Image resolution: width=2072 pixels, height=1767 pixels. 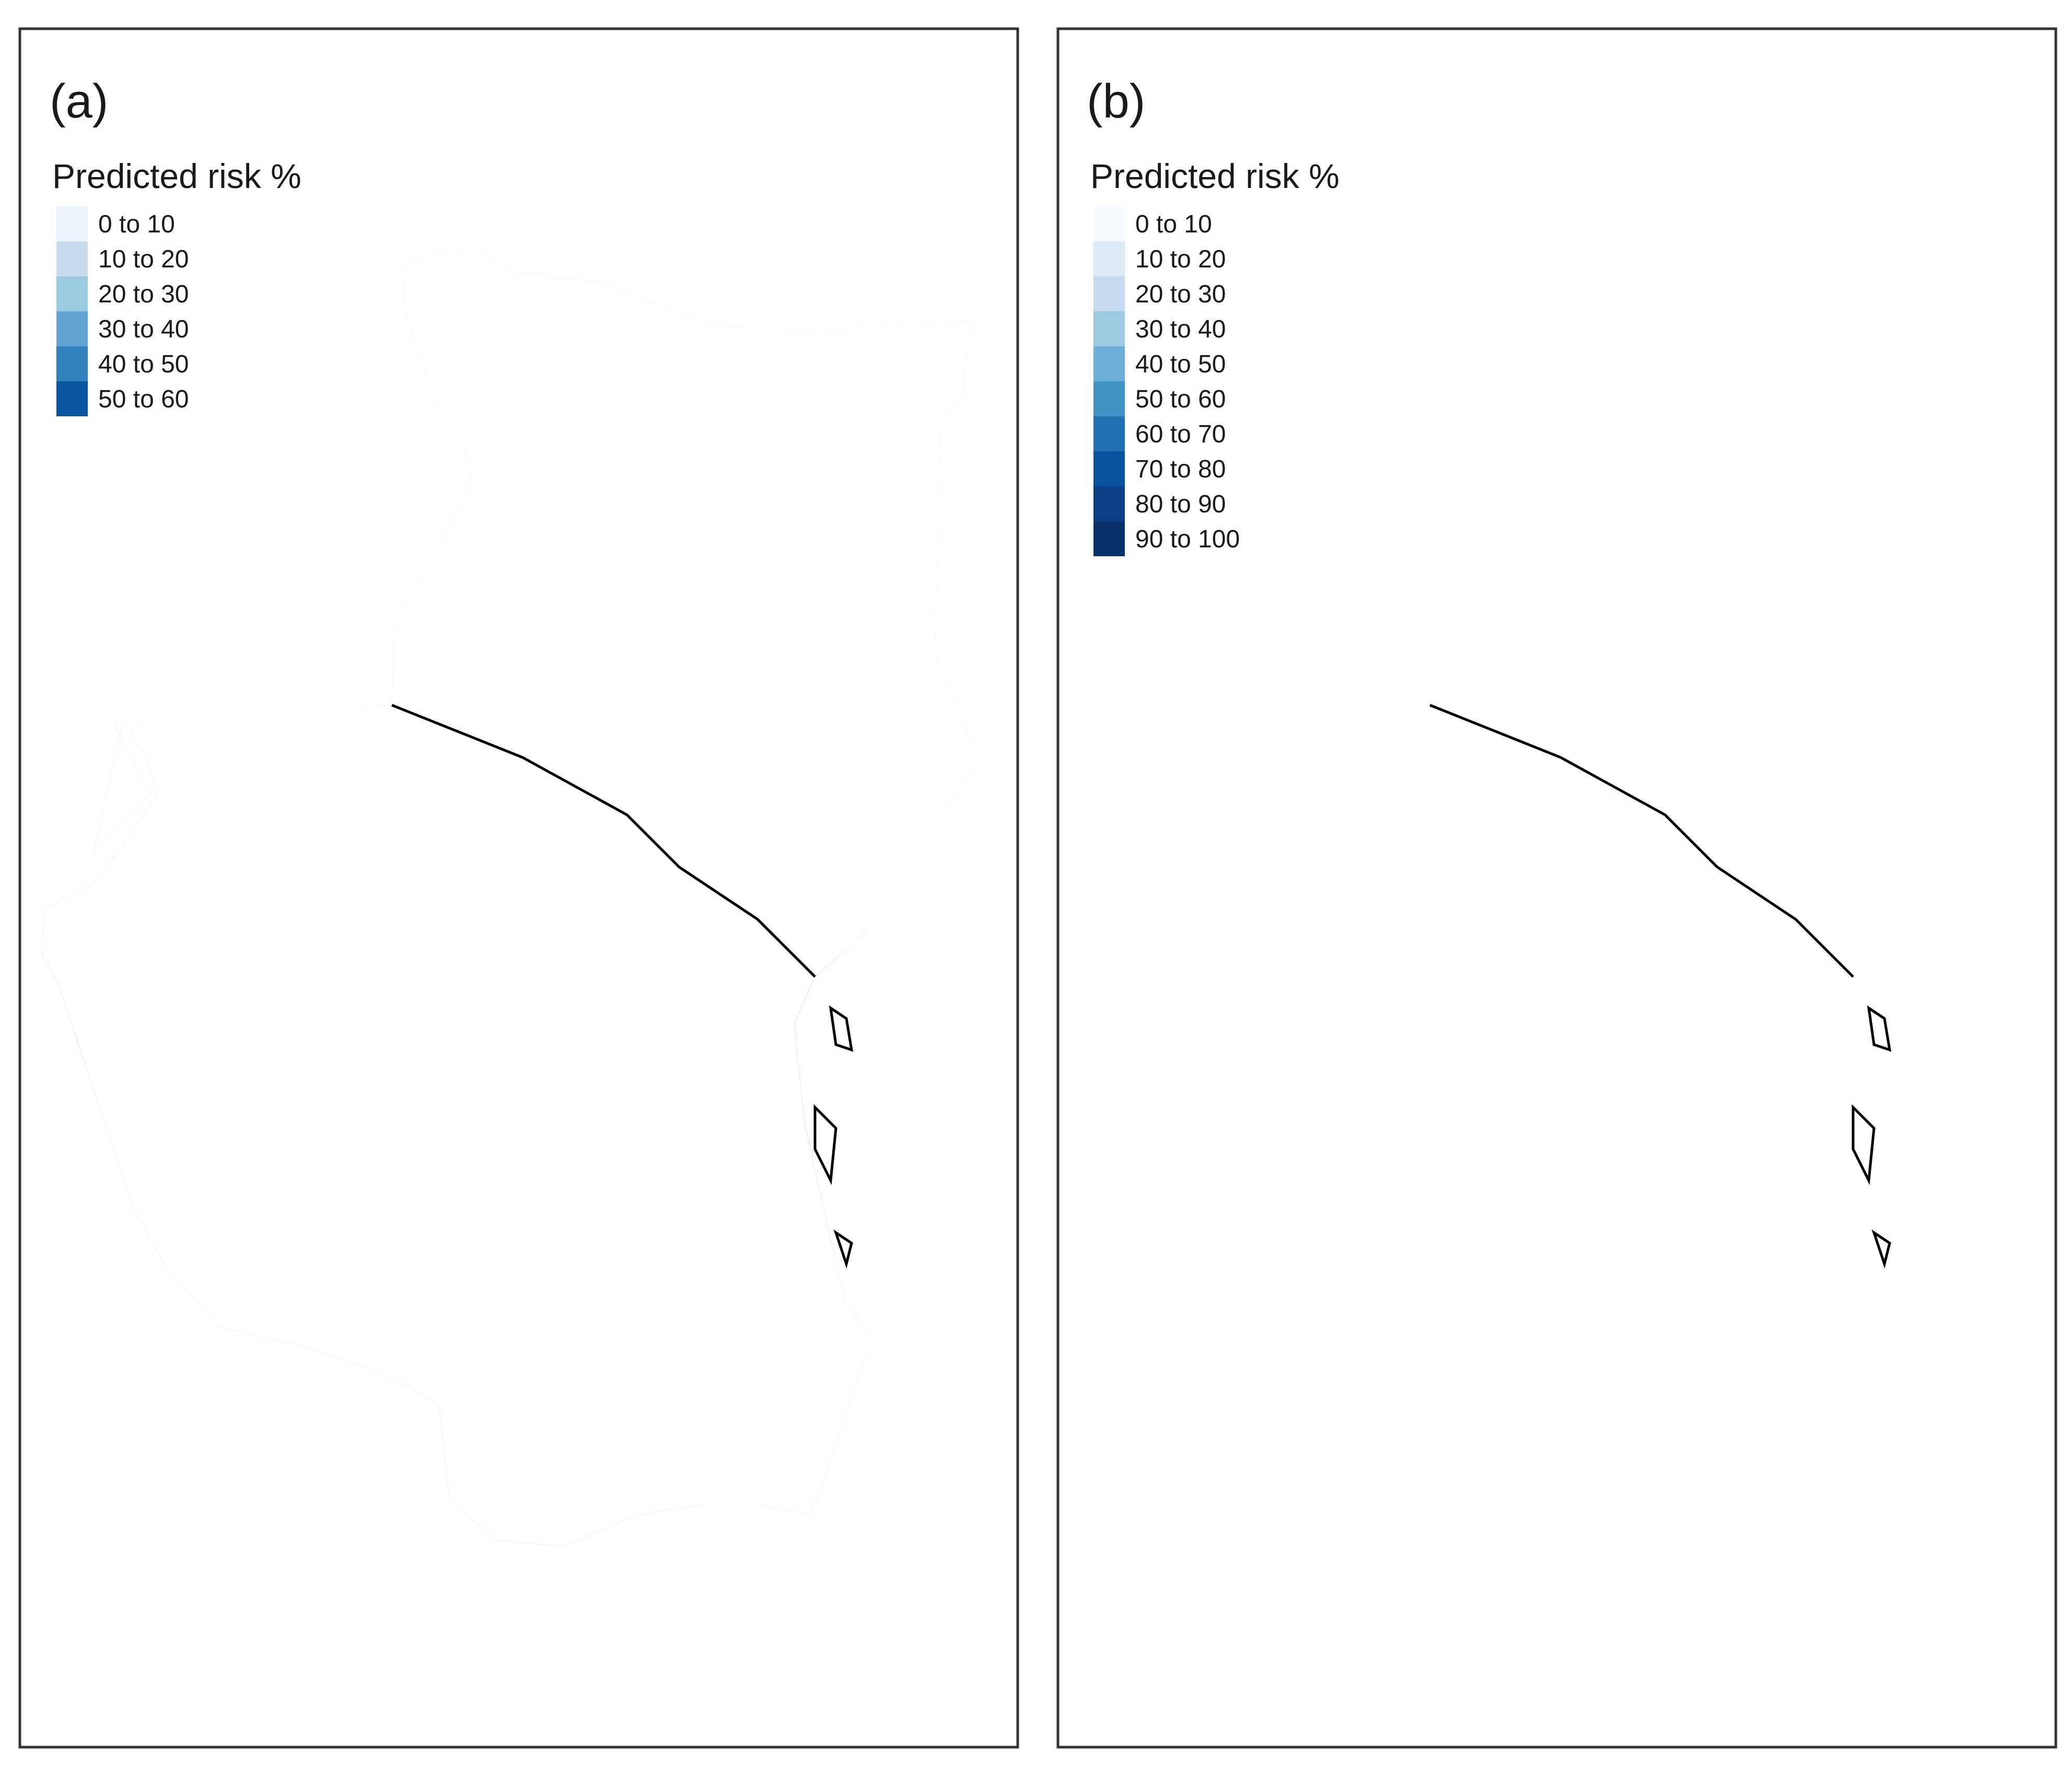 I want to click on legend-label: 90 to 100, so click(x=1187, y=539).